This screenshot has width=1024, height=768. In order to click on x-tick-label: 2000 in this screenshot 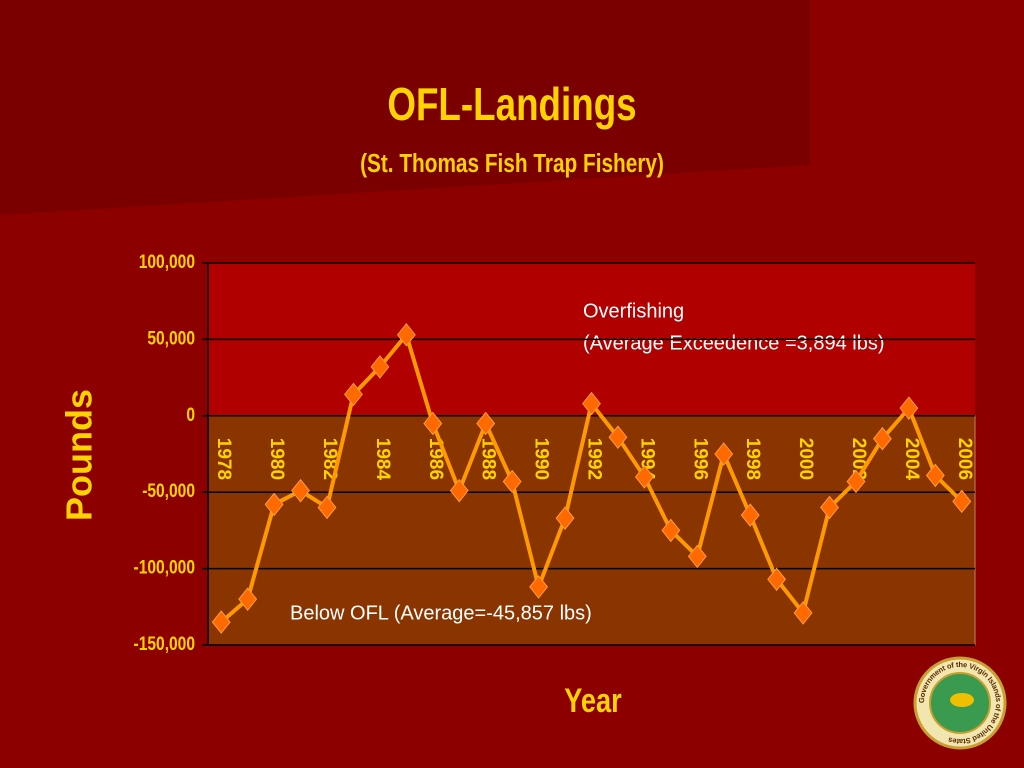, I will do `click(805, 459)`.